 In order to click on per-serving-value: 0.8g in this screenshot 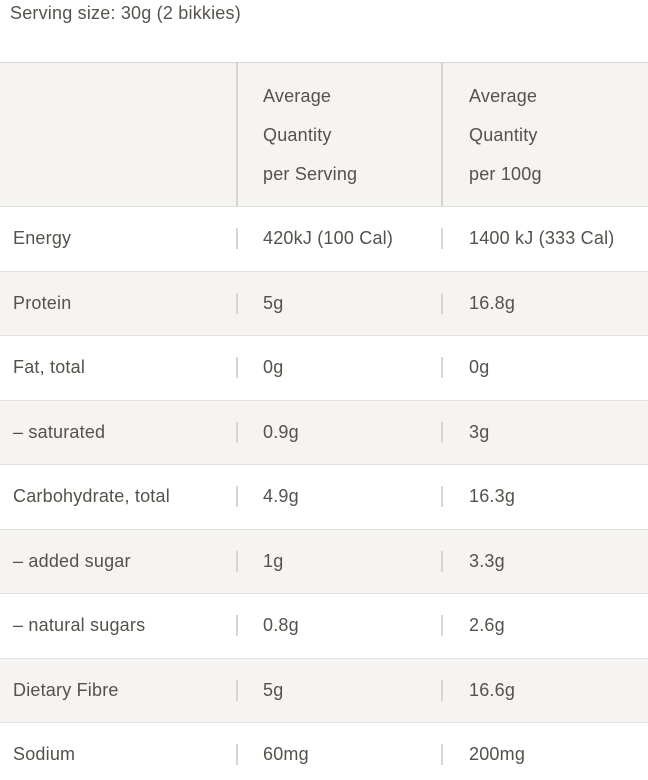, I will do `click(338, 626)`.